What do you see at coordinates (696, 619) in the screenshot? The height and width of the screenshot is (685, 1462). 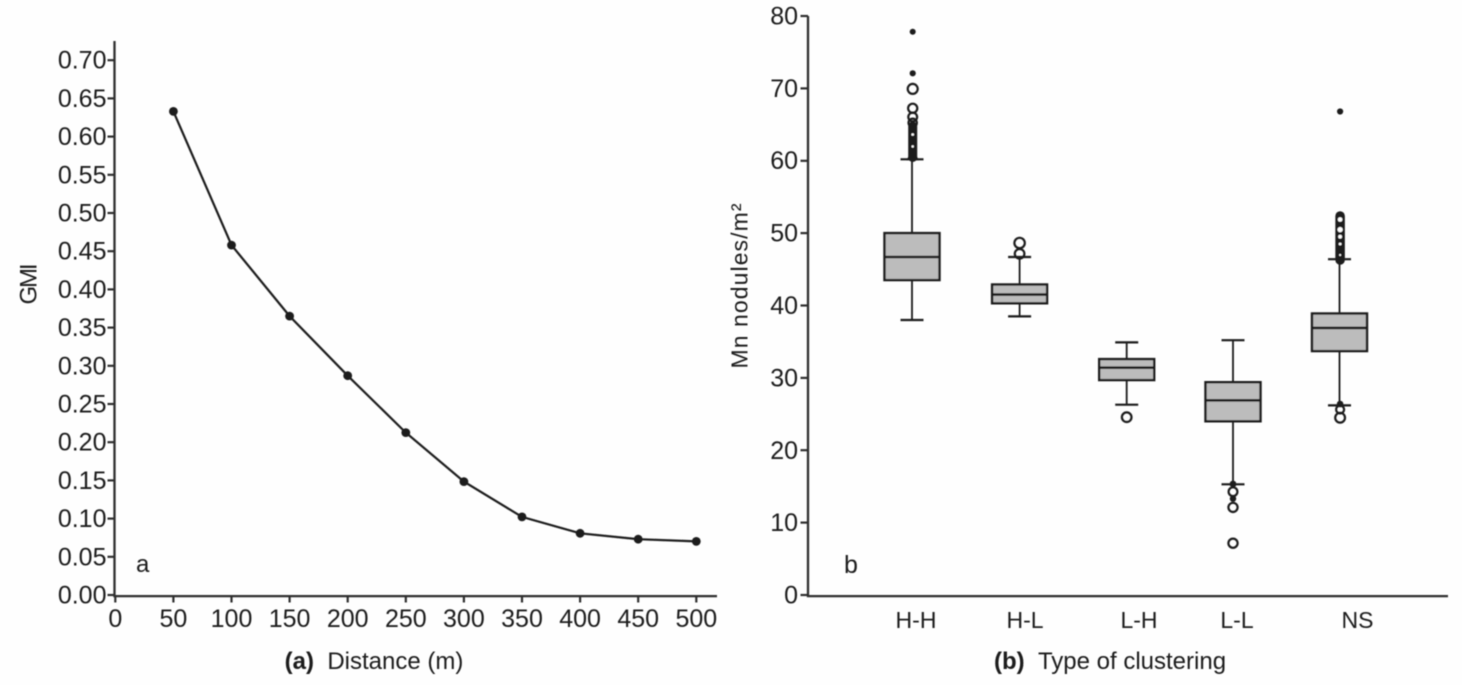 I see `svg-text: 500` at bounding box center [696, 619].